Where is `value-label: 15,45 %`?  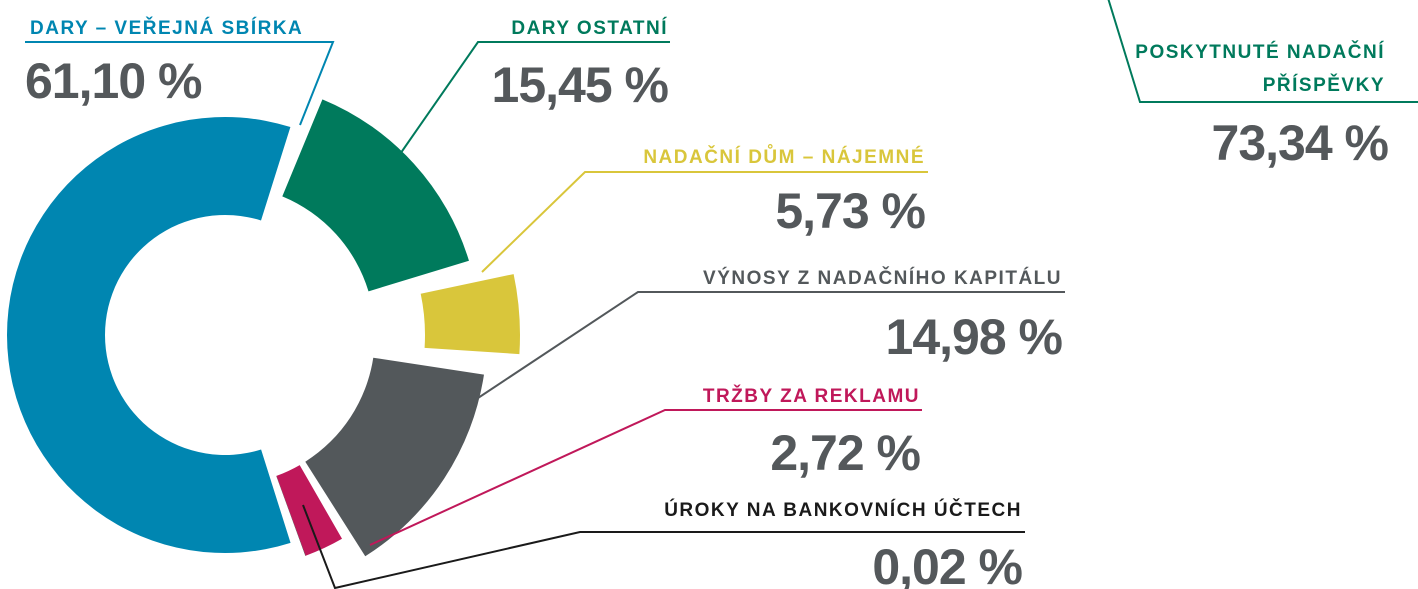
value-label: 15,45 % is located at coordinates (580, 85).